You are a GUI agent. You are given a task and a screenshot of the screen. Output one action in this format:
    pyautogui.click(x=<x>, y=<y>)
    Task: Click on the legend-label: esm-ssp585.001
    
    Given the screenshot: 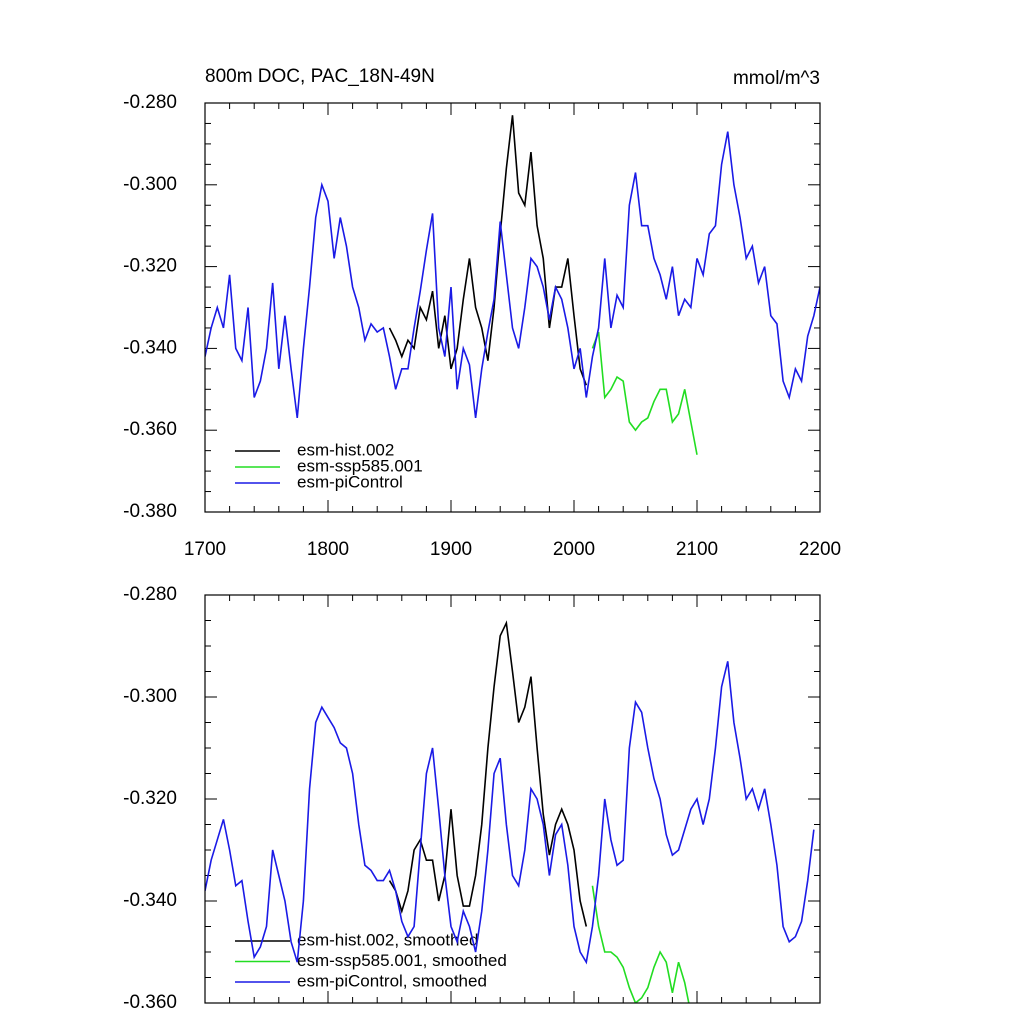 What is the action you would take?
    pyautogui.click(x=360, y=465)
    